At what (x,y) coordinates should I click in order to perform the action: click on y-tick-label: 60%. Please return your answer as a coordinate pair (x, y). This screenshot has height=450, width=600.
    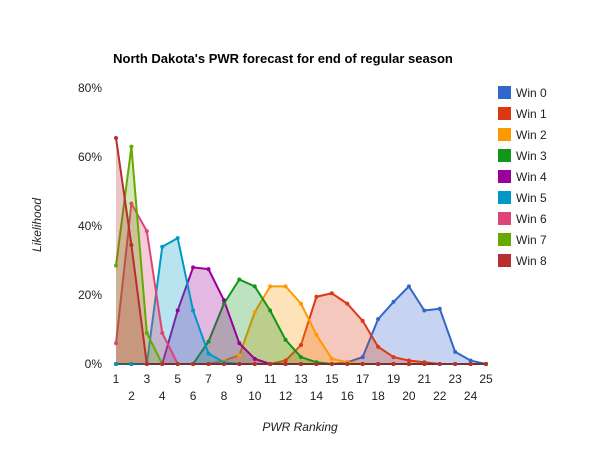
    Looking at the image, I should click on (90, 157).